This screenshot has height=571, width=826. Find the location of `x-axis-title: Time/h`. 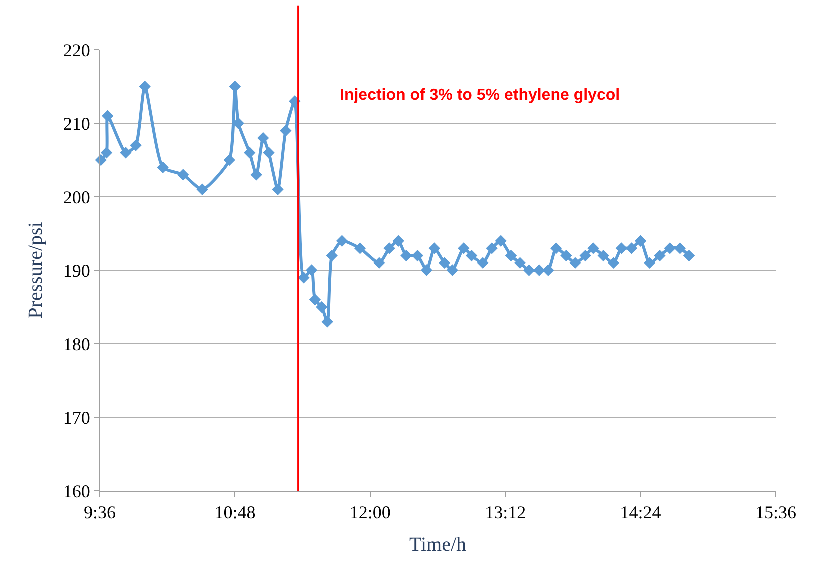

x-axis-title: Time/h is located at coordinates (438, 545).